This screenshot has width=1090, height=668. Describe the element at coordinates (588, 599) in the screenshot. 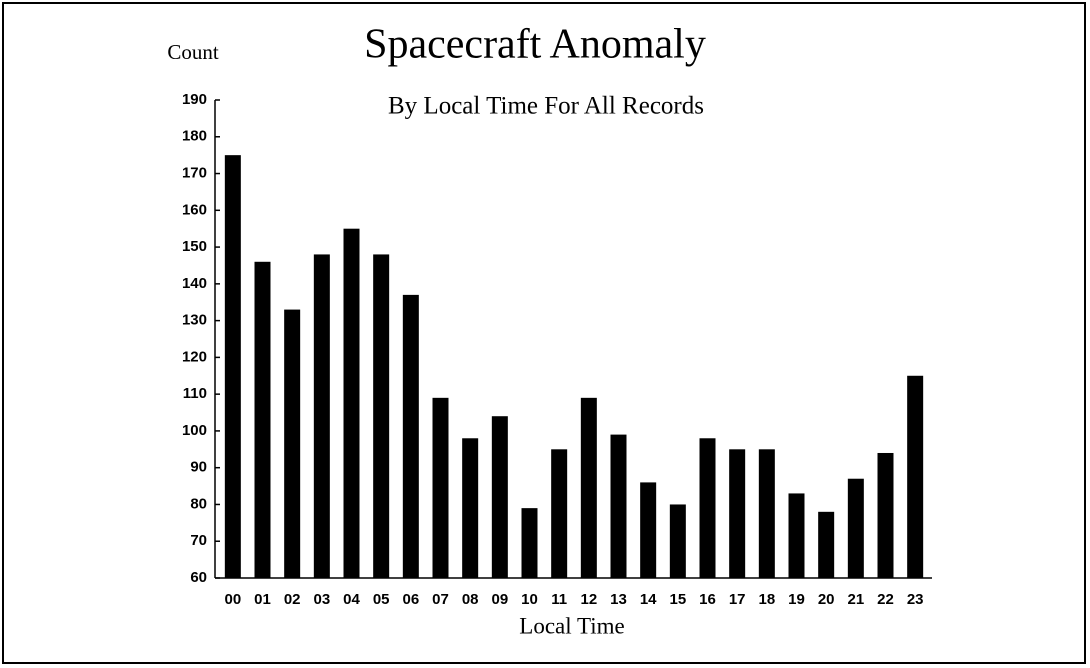

I see `x-tick-label: 12` at that location.